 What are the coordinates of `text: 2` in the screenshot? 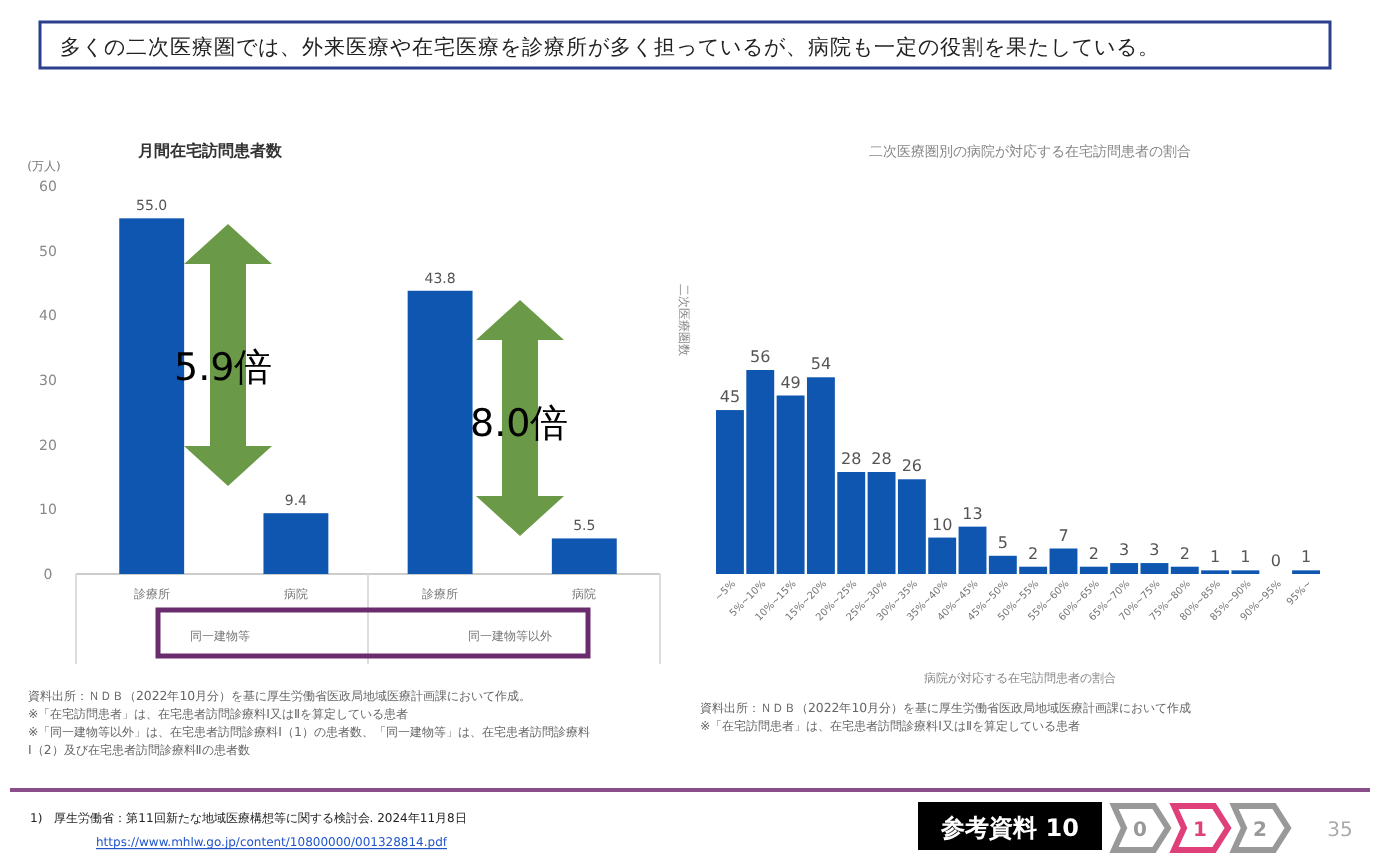 It's located at (1260, 831).